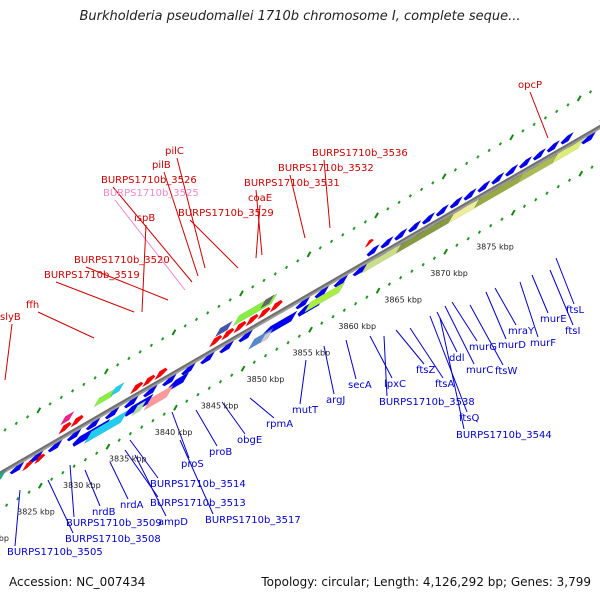  What do you see at coordinates (495, 247) in the screenshot?
I see `kbp-tick-label: 3875 kbp` at bounding box center [495, 247].